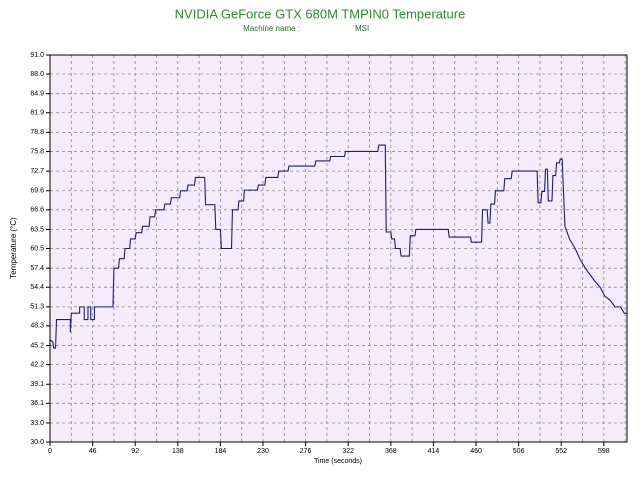 This screenshot has width=640, height=480. I want to click on y-tick-label: 63.5, so click(37, 229).